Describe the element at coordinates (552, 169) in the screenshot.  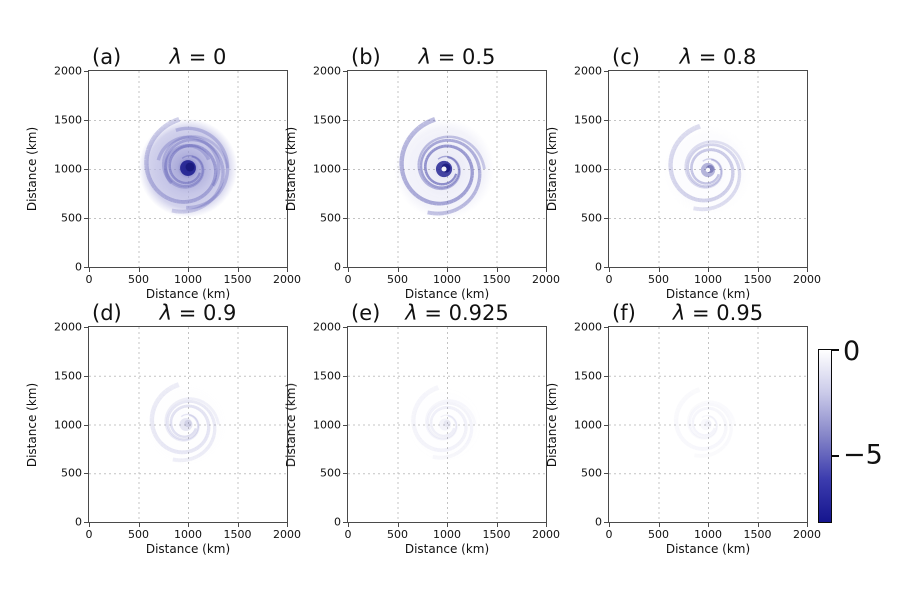
I see `panel-c-y-axis-label: Distance (km)` at that location.